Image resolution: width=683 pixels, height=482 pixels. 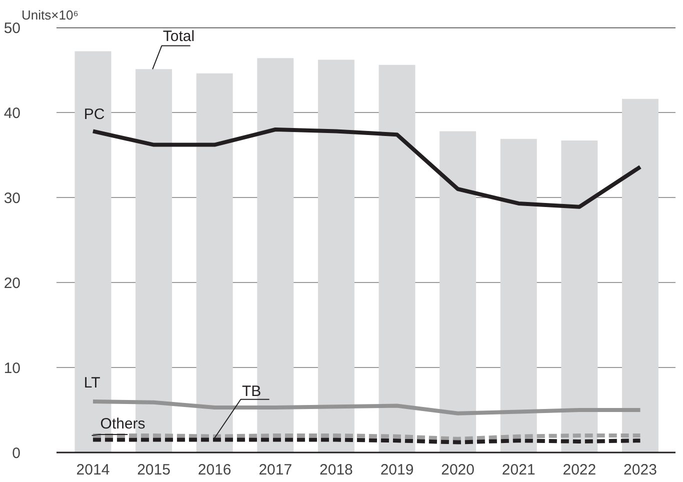 I want to click on x-tick-label: 2023, so click(x=640, y=470).